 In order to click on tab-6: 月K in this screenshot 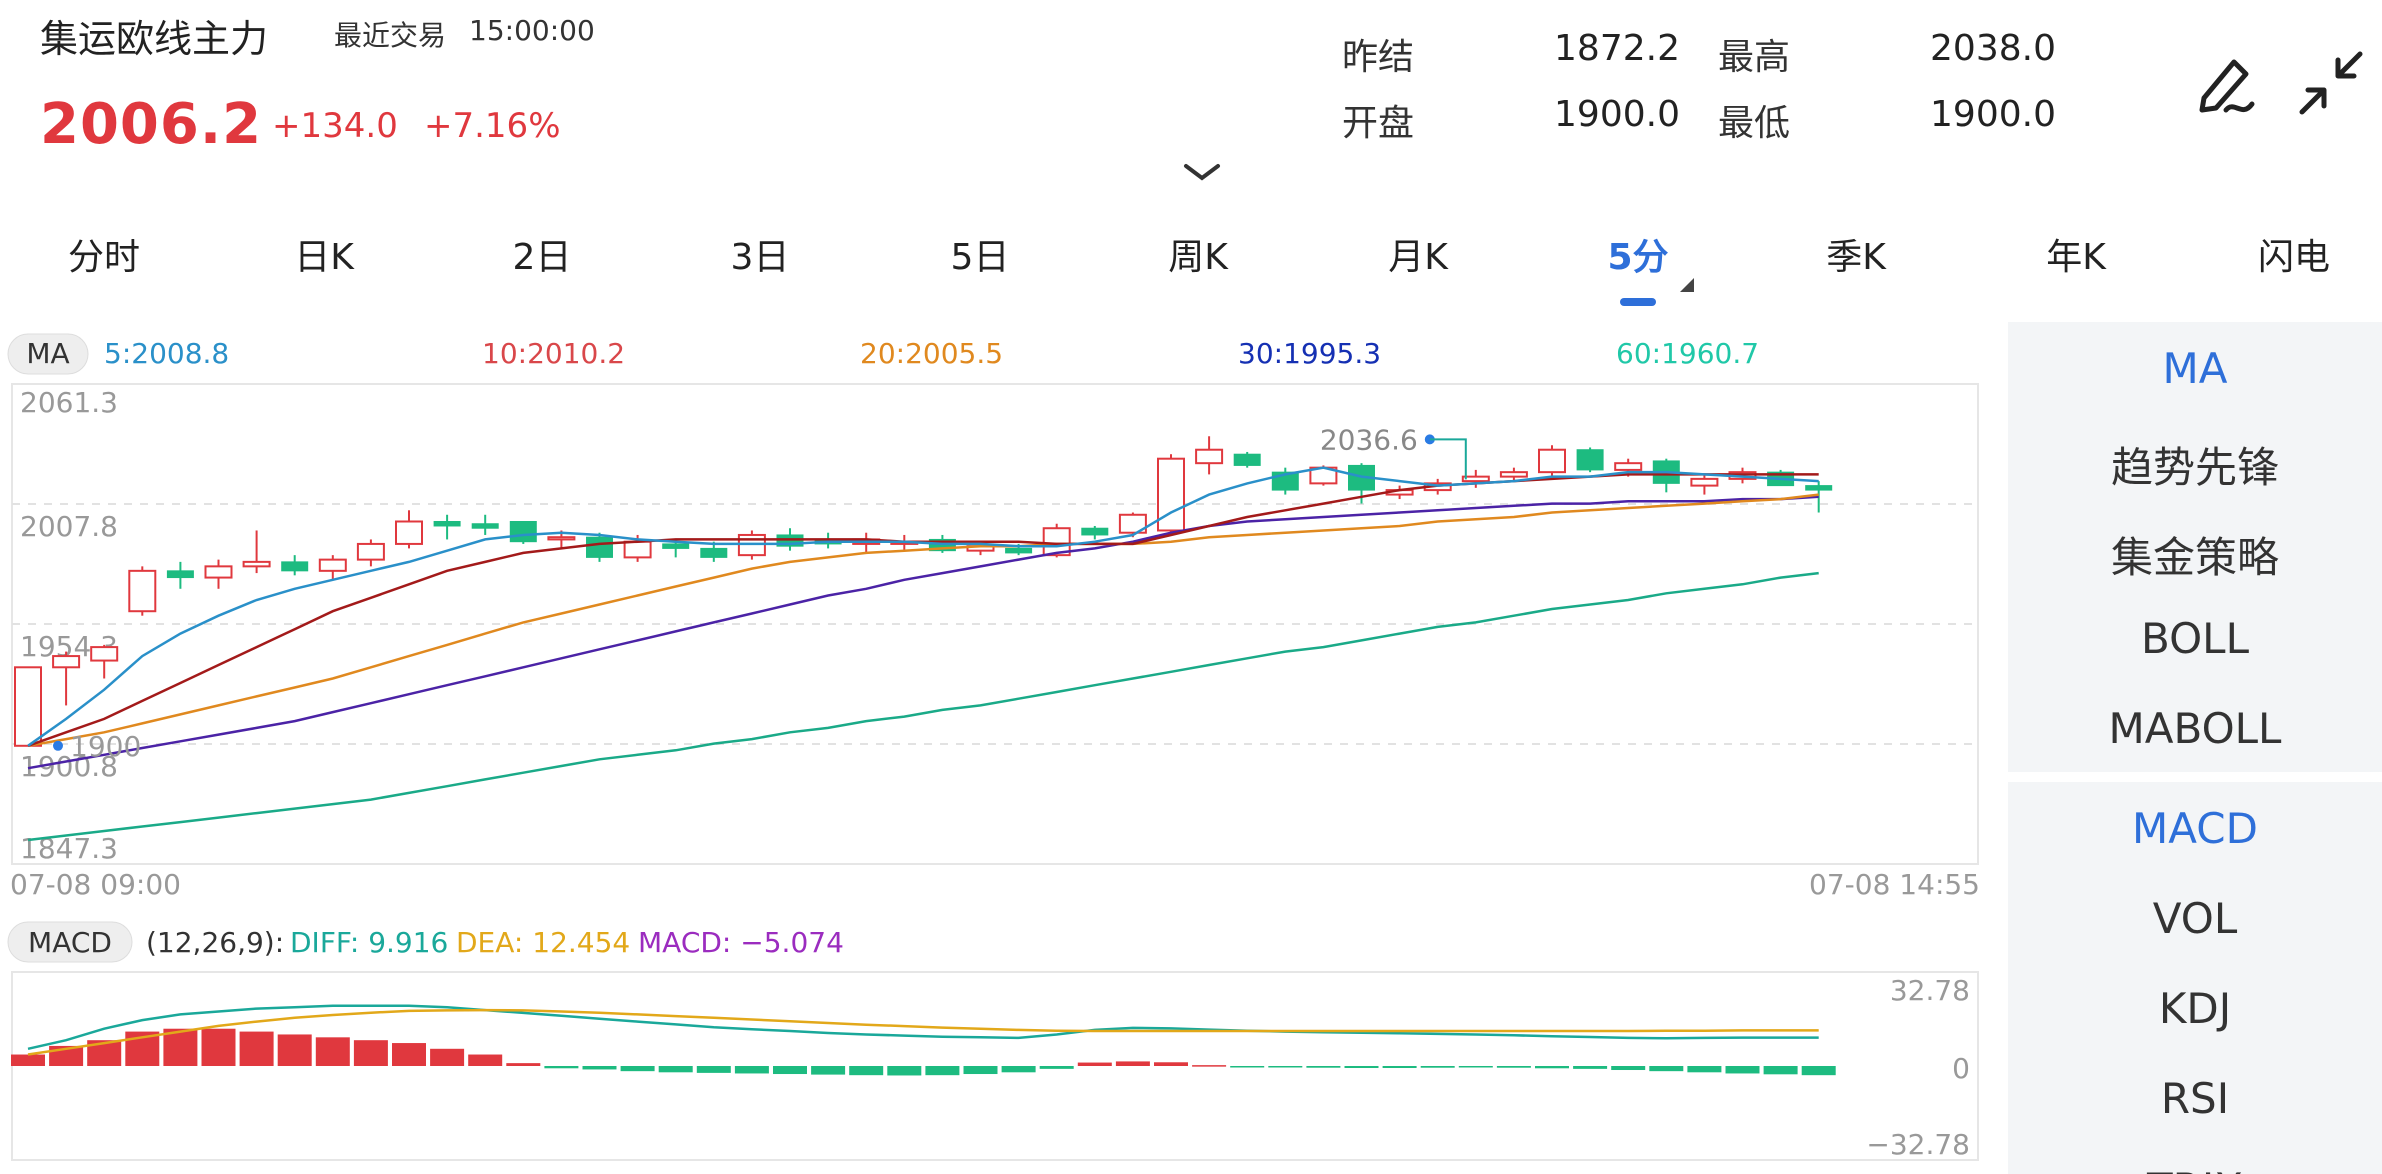, I will do `click(1418, 257)`.